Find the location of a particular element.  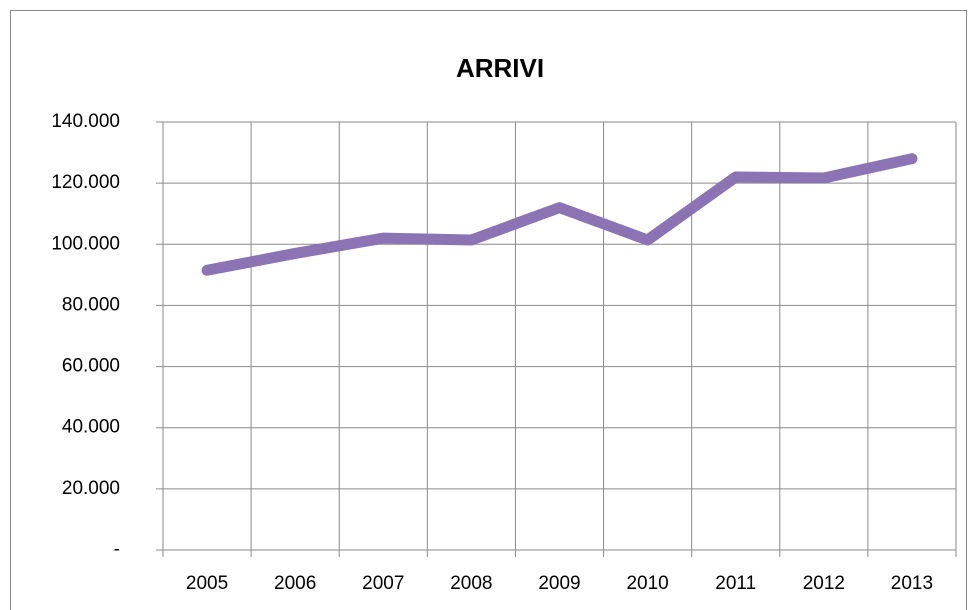

x-tick-label: 2008 is located at coordinates (471, 583).